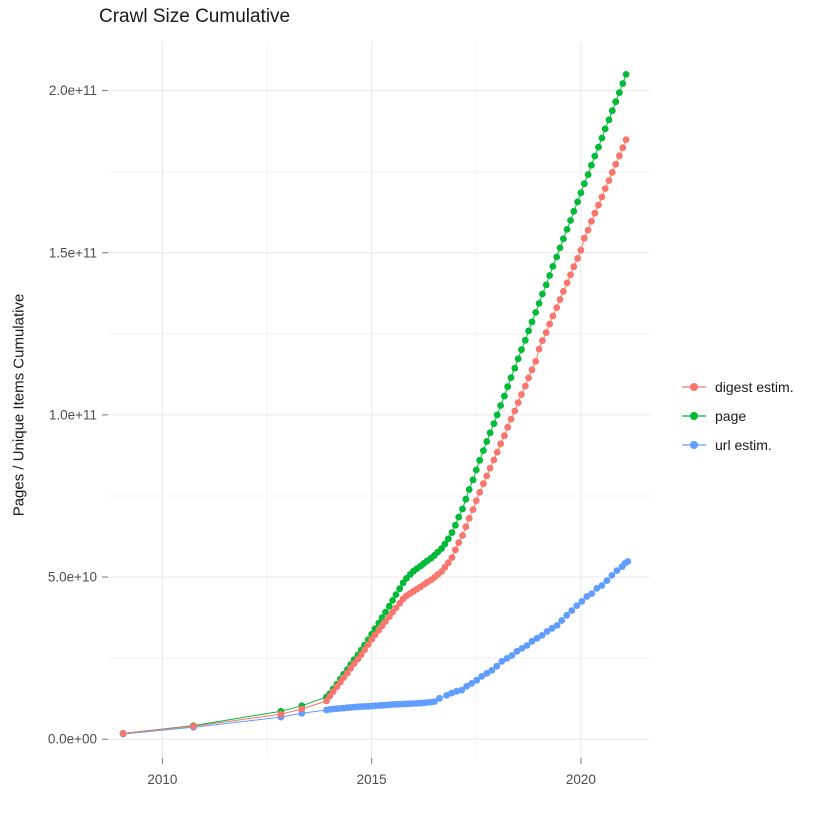 The width and height of the screenshot is (826, 827). I want to click on legend-item-page: page, so click(737, 415).